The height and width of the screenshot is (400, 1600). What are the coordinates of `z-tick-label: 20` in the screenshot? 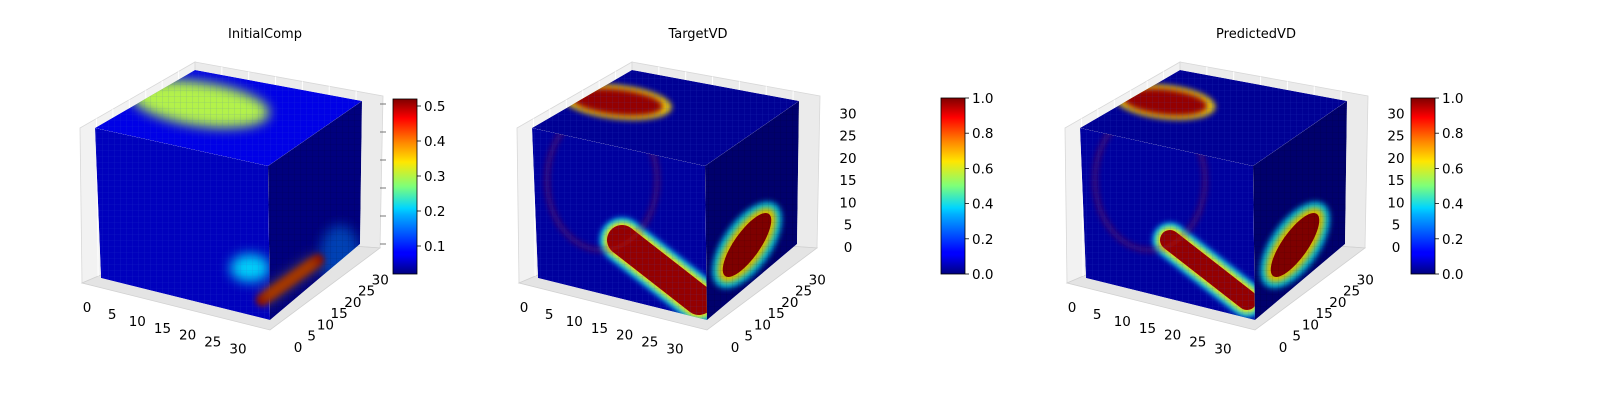 It's located at (847, 159).